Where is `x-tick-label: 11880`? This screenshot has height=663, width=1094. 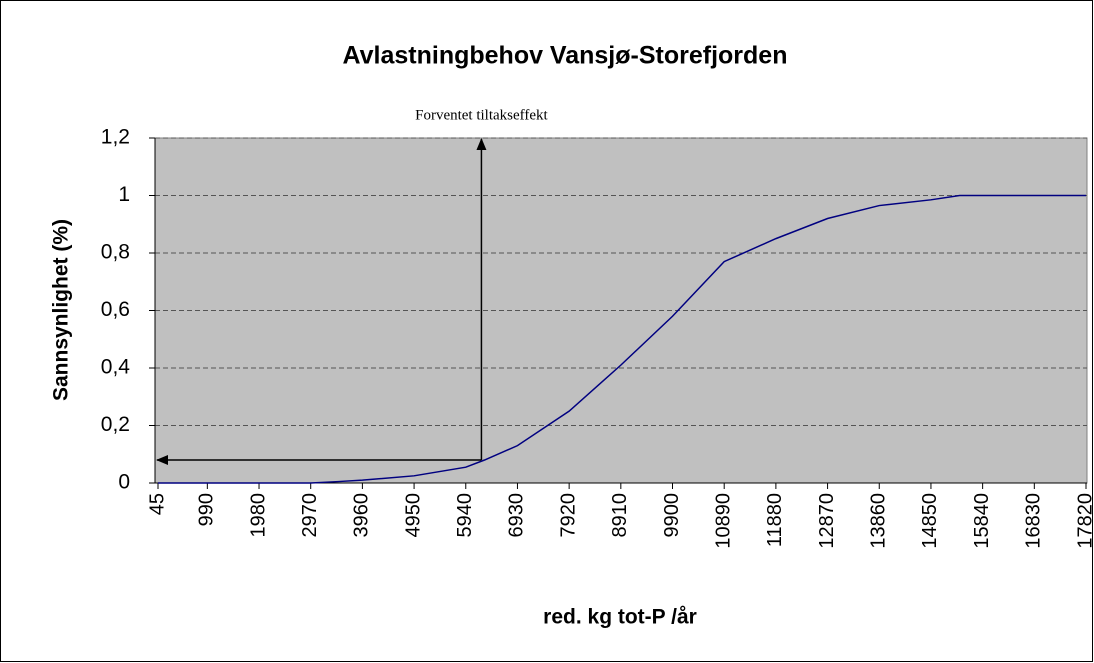 x-tick-label: 11880 is located at coordinates (775, 520).